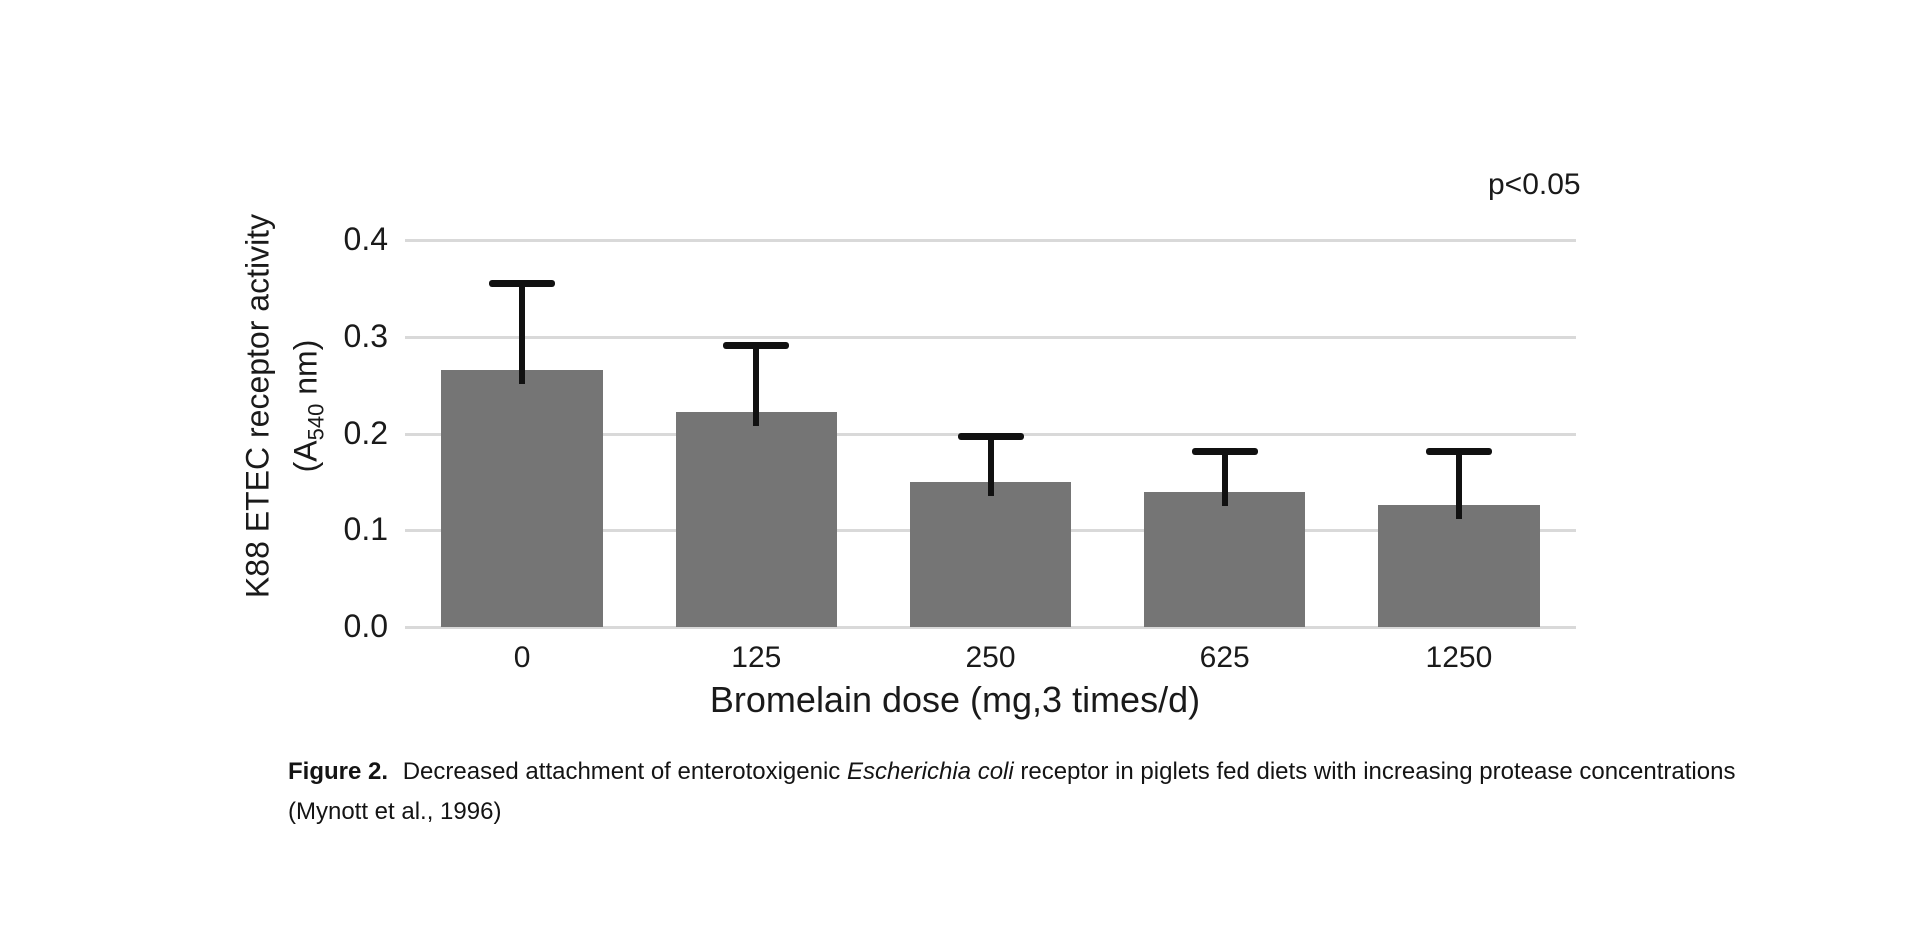  What do you see at coordinates (257, 406) in the screenshot?
I see `y-axis-title-line1: K88 ETEC receptor activity` at bounding box center [257, 406].